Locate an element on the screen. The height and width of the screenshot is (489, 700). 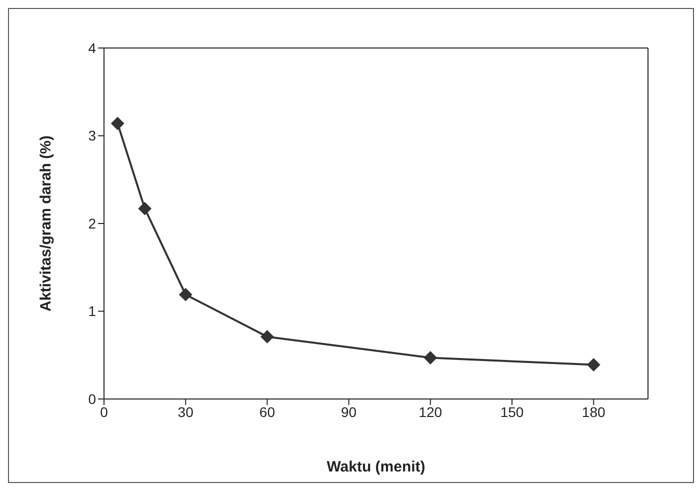
x-tick-label: 150 is located at coordinates (512, 412).